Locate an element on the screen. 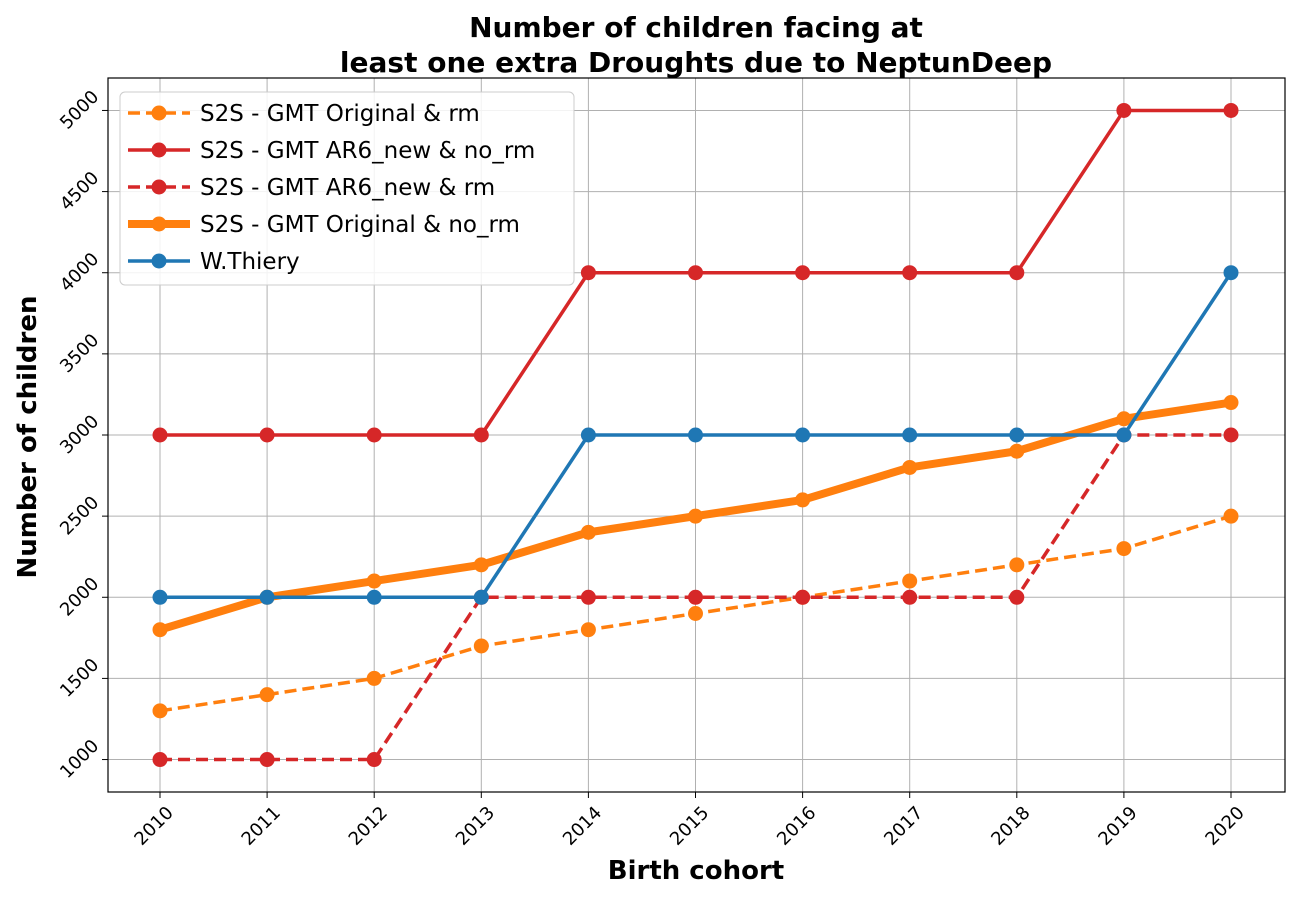 Image resolution: width=1300 pixels, height=900 pixels. legend-item: W.Thiery is located at coordinates (214, 262).